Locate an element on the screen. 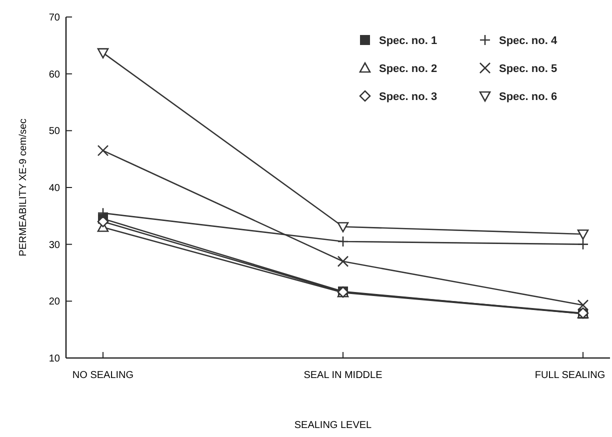 This screenshot has width=612, height=437. y-tick-label: 30 is located at coordinates (54, 245).